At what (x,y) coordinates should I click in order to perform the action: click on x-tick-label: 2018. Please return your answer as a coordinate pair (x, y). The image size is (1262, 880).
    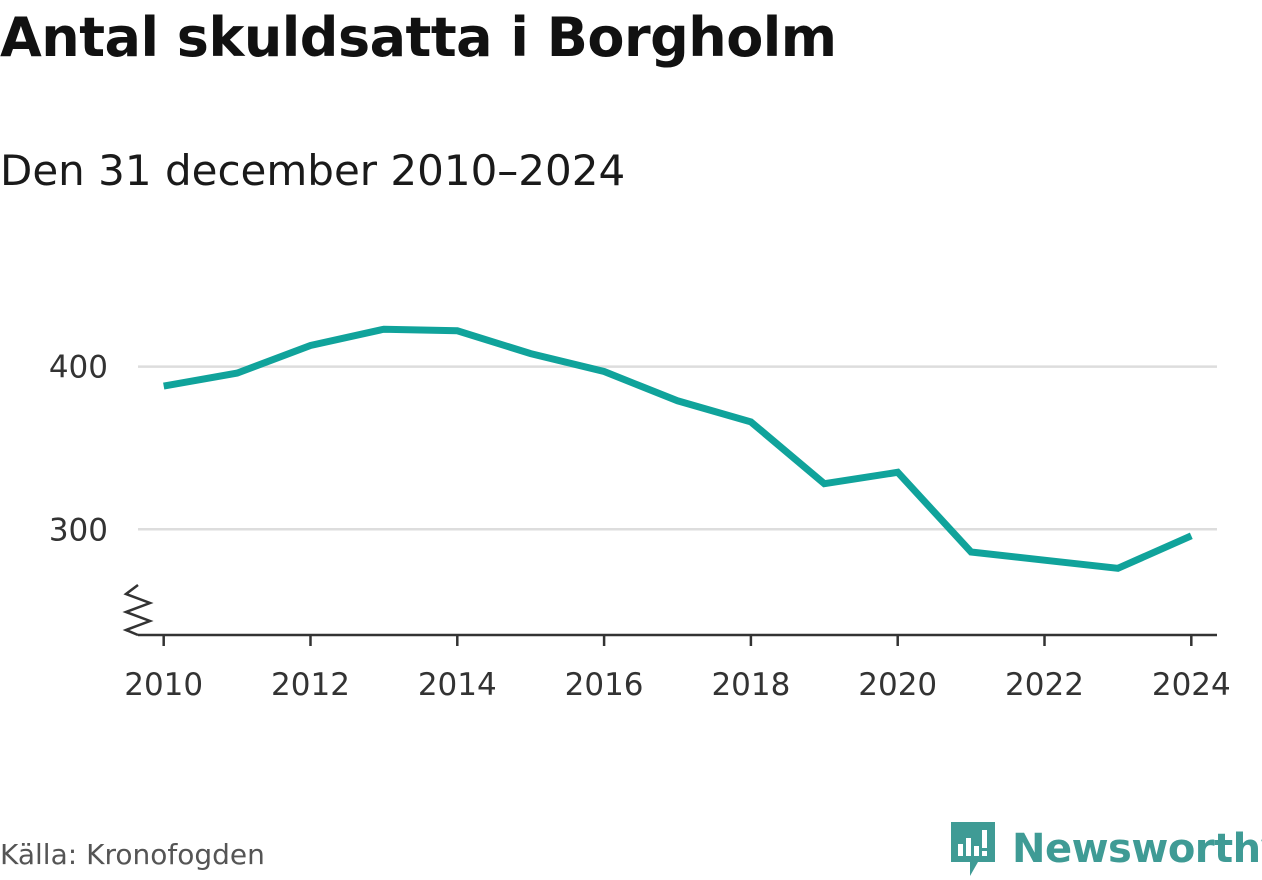
    Looking at the image, I should click on (750, 685).